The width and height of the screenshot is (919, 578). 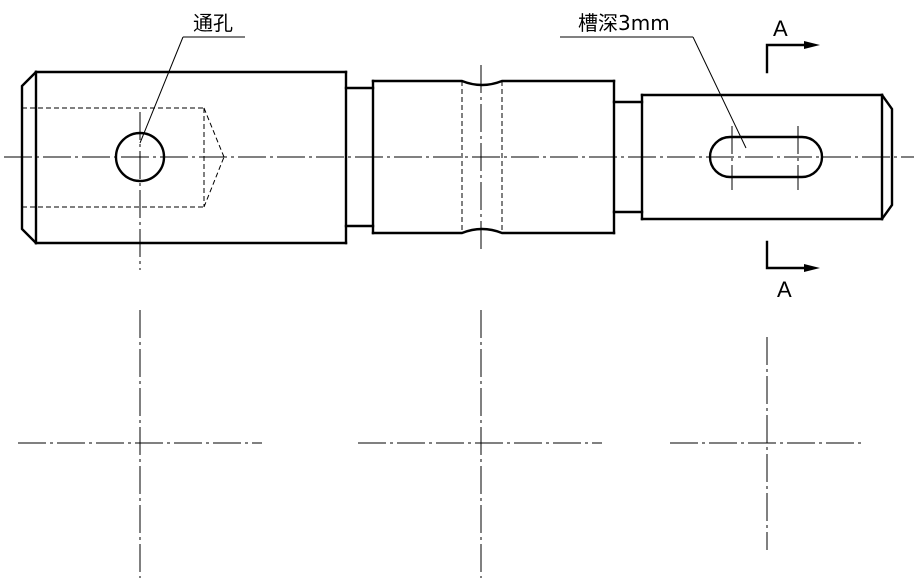 What do you see at coordinates (653, 92) in the screenshot?
I see `slot-depth-leader` at bounding box center [653, 92].